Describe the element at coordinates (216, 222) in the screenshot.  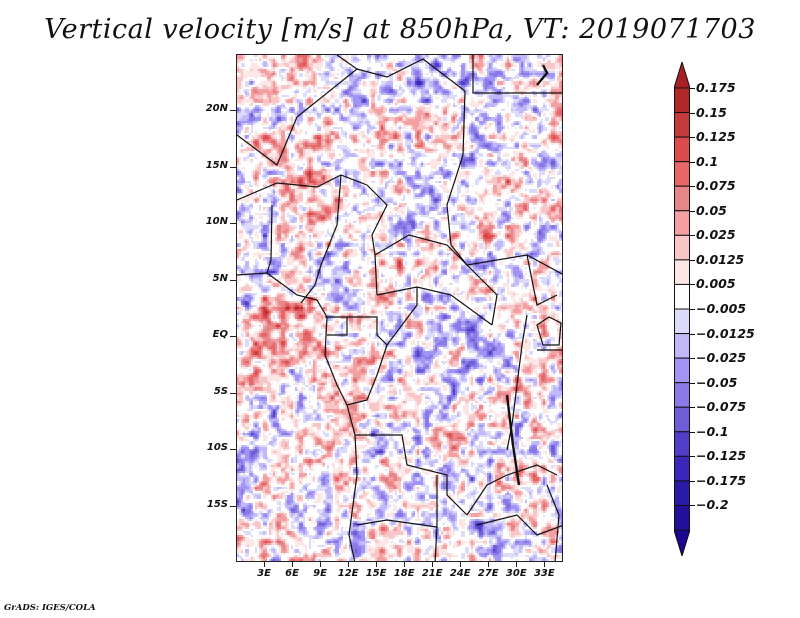
I see `lat-label: 10N` at that location.